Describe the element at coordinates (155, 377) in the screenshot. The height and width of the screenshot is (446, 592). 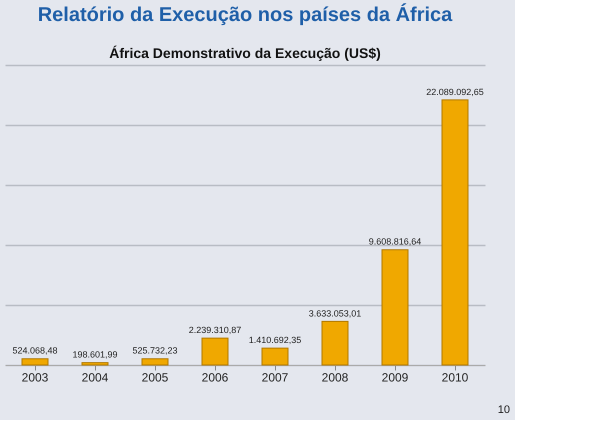
I see `x-tick-label: 2005` at that location.